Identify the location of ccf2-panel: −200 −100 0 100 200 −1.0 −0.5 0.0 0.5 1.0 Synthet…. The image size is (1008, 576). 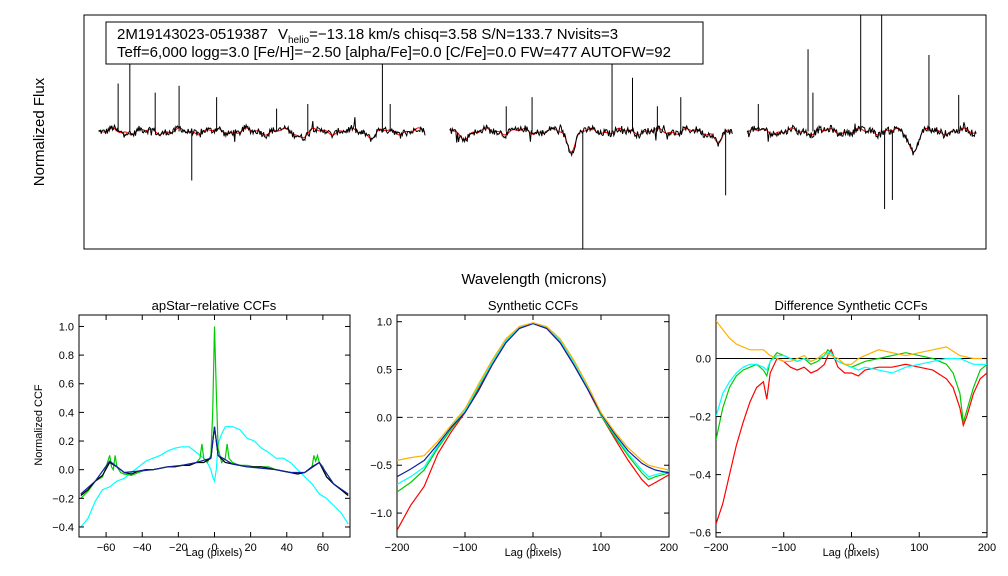
(524, 428).